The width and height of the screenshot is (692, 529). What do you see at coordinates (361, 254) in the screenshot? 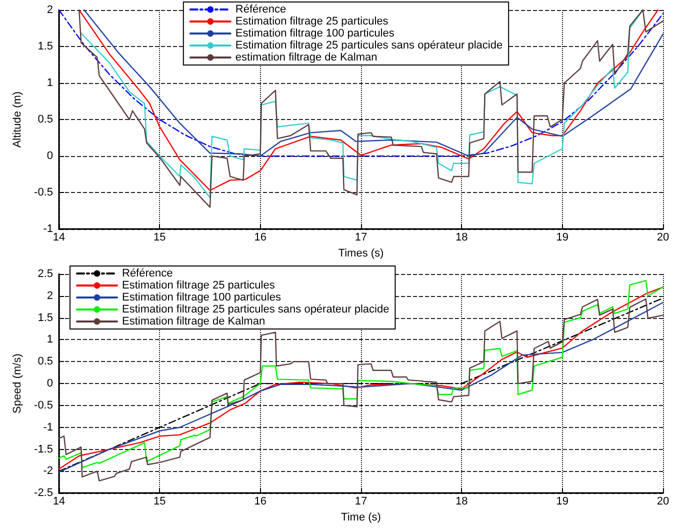
I see `x-axis-title: Times (s)` at bounding box center [361, 254].